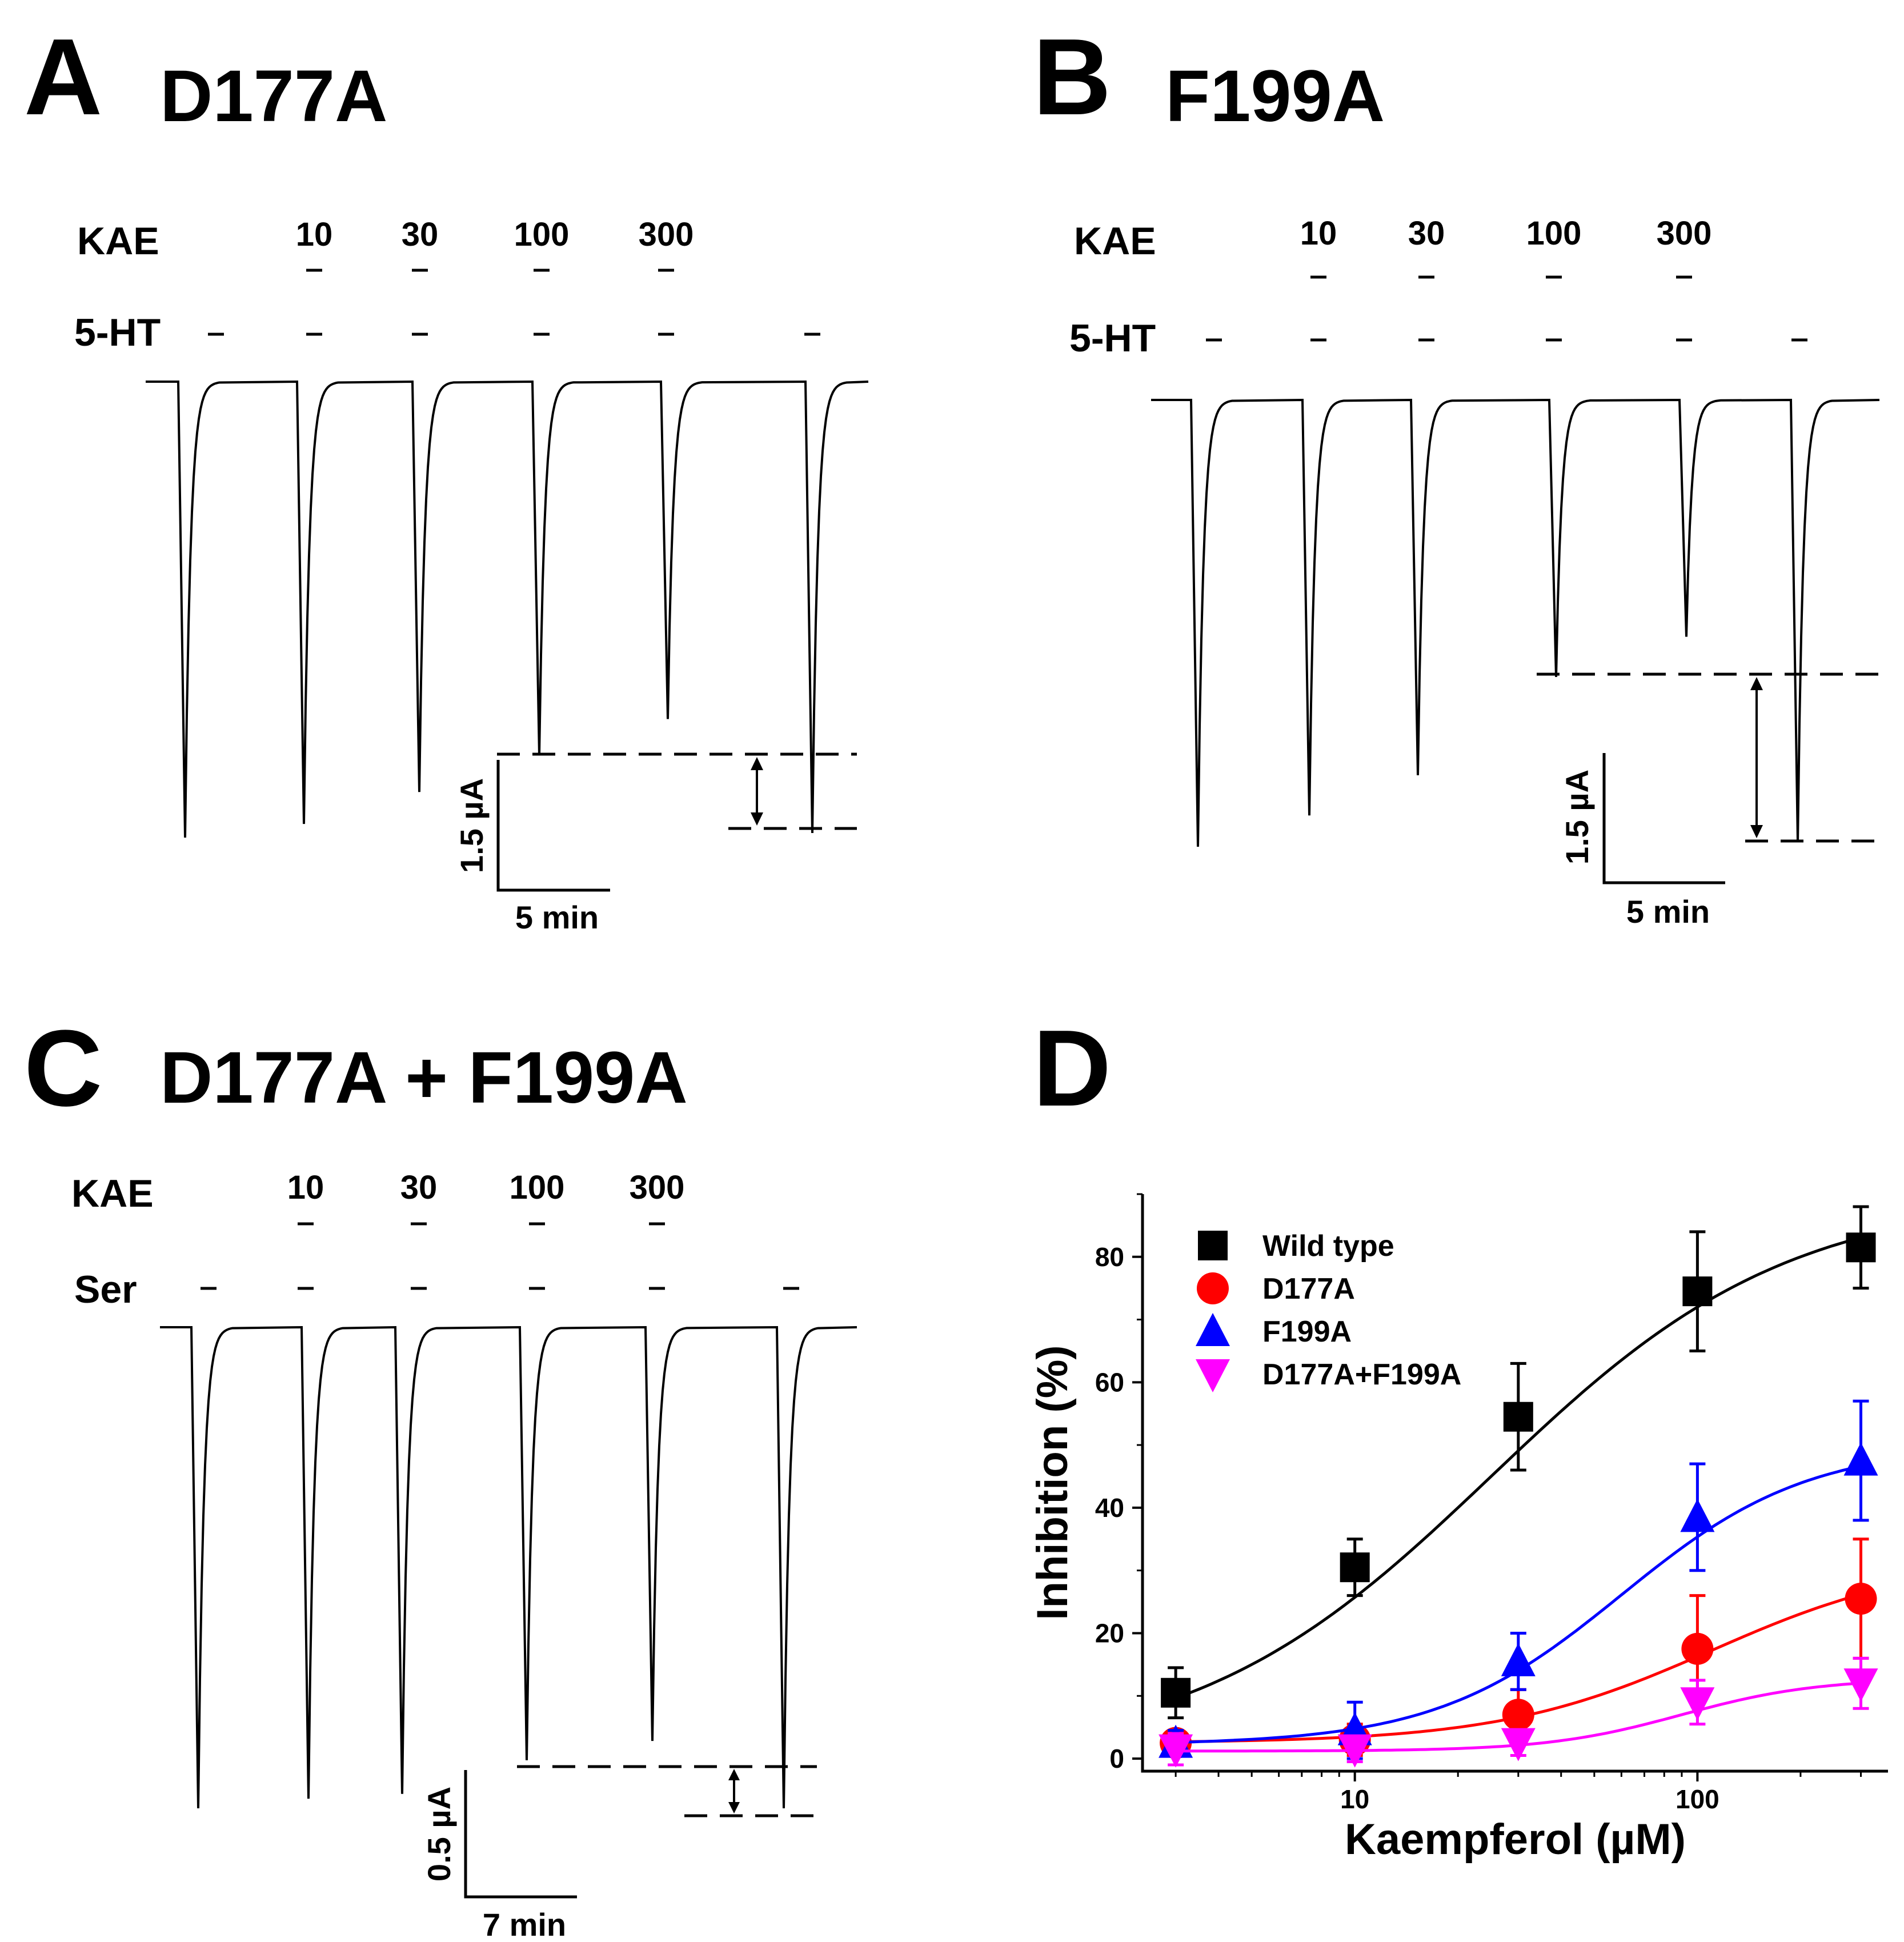 The height and width of the screenshot is (1942, 1904). I want to click on panel-c-letter: C, so click(63, 1068).